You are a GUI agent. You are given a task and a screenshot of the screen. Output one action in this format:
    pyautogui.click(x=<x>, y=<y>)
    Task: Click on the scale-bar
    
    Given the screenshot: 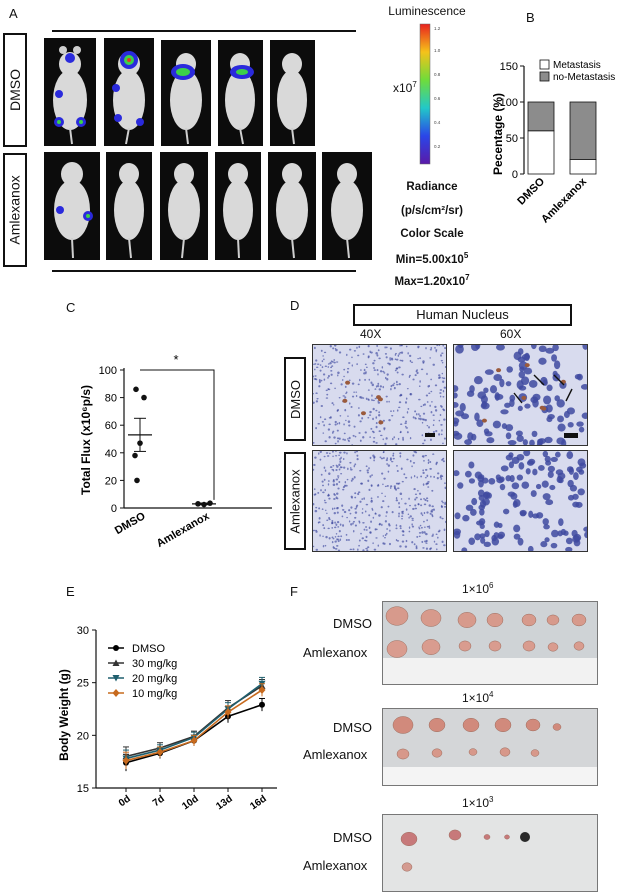 What is the action you would take?
    pyautogui.click(x=430, y=435)
    